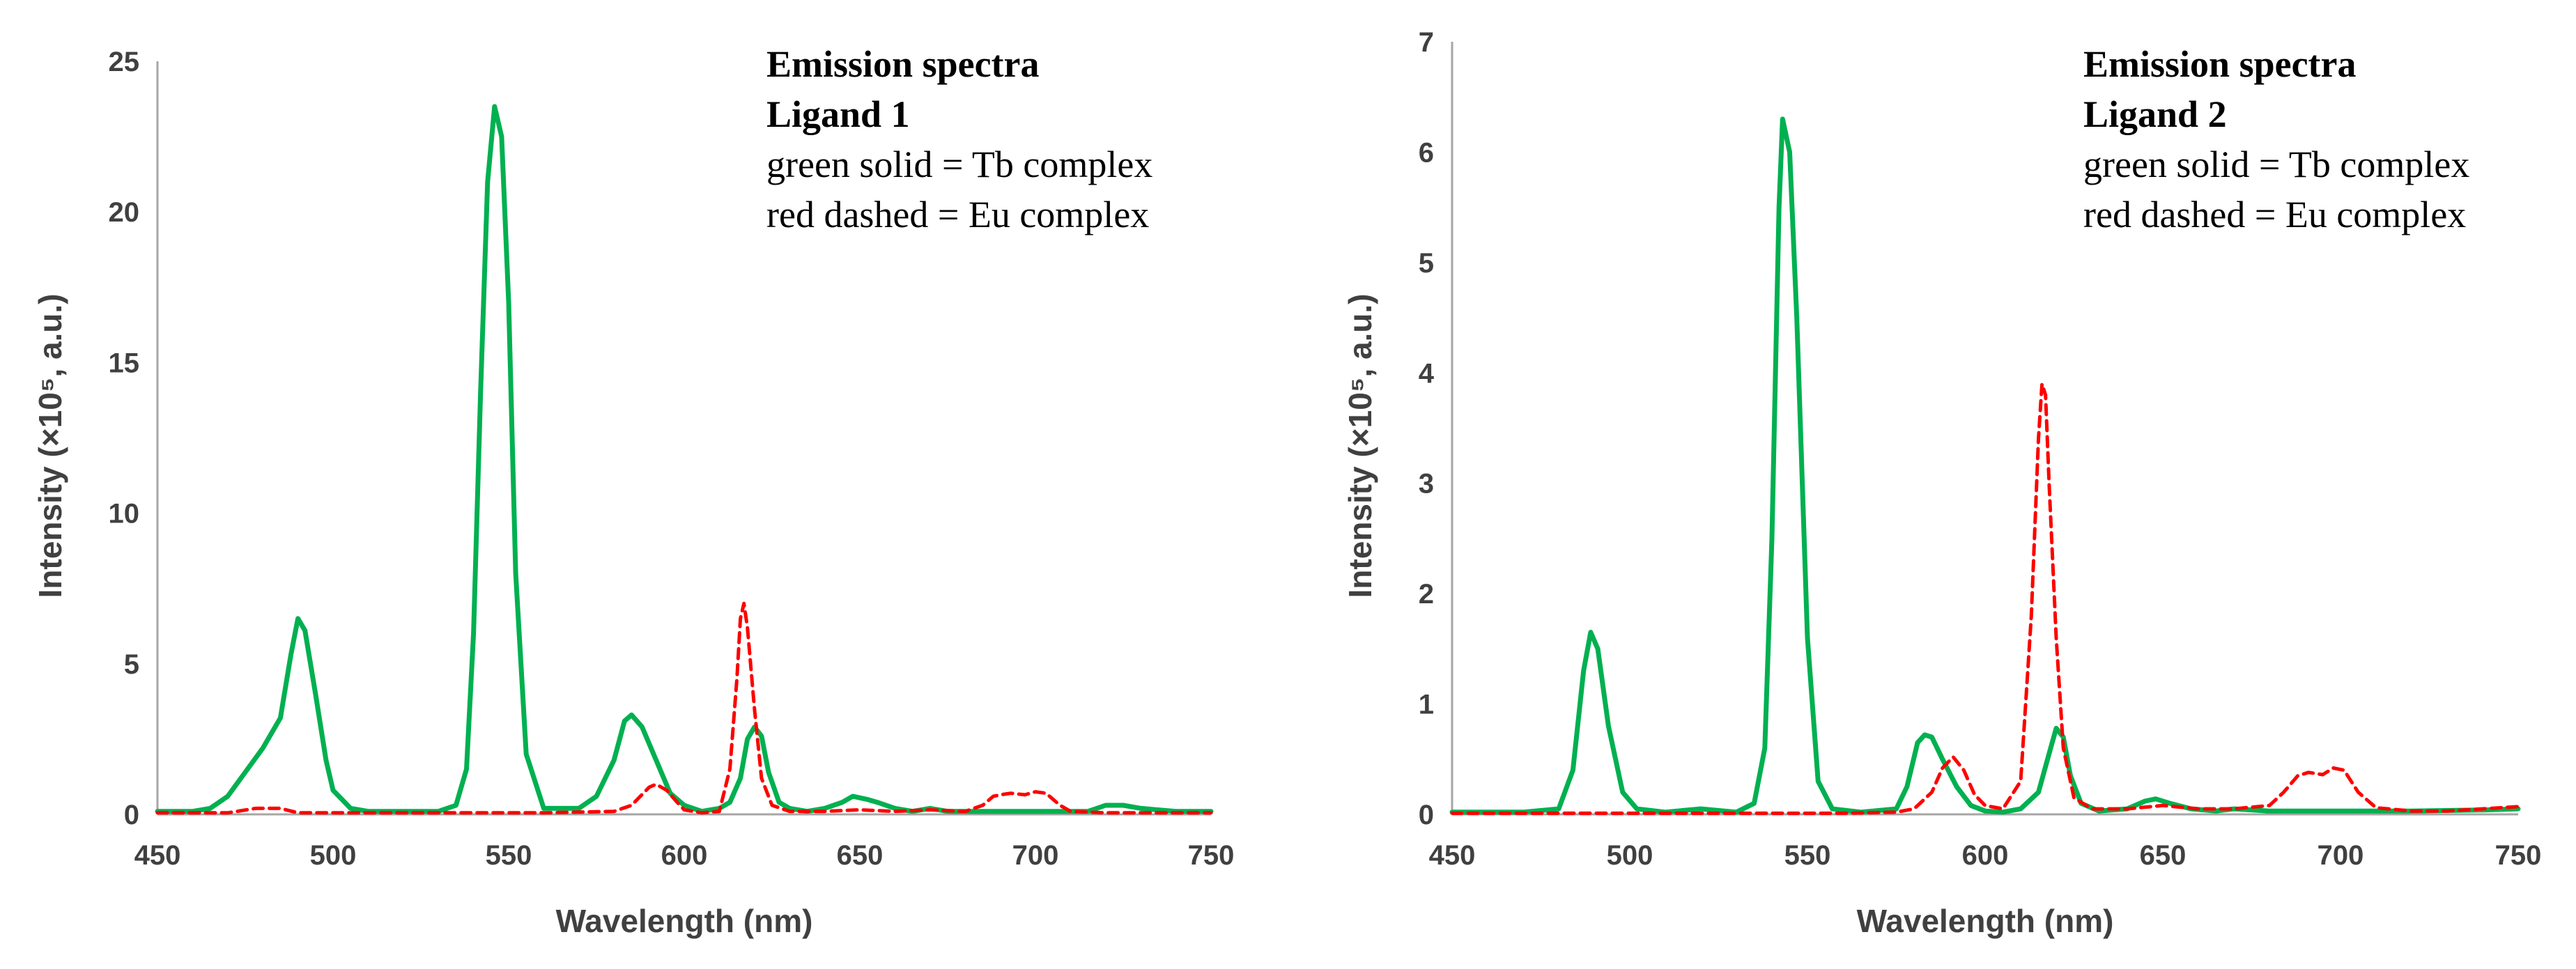 The height and width of the screenshot is (969, 2576). What do you see at coordinates (2155, 114) in the screenshot?
I see `legend-subtitle: Ligand 2` at bounding box center [2155, 114].